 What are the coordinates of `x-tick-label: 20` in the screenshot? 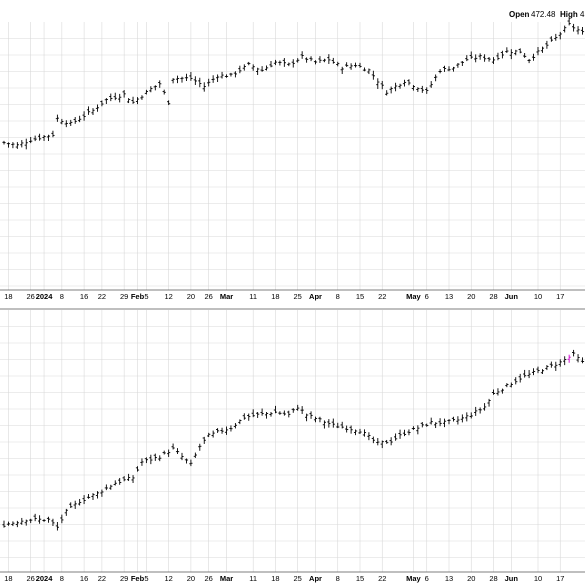 It's located at (471, 296).